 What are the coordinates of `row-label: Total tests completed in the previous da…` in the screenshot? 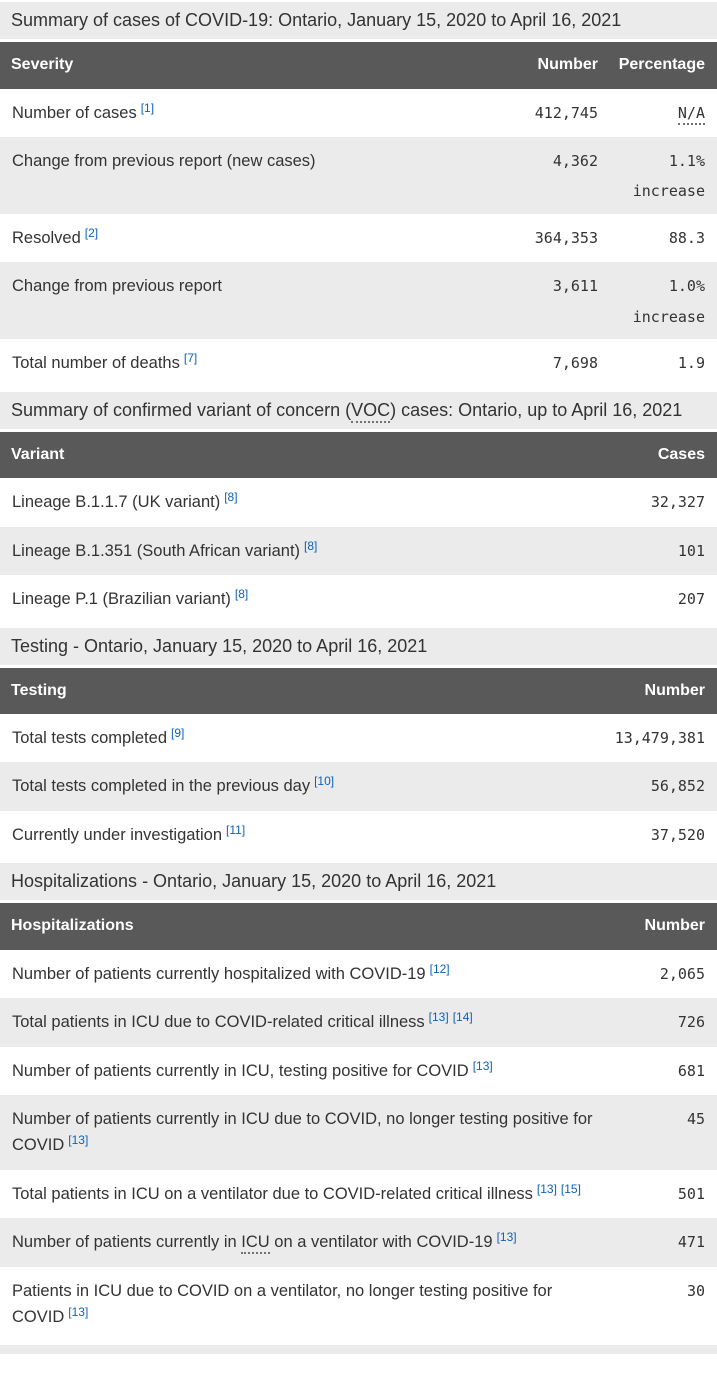 It's located at (288, 786).